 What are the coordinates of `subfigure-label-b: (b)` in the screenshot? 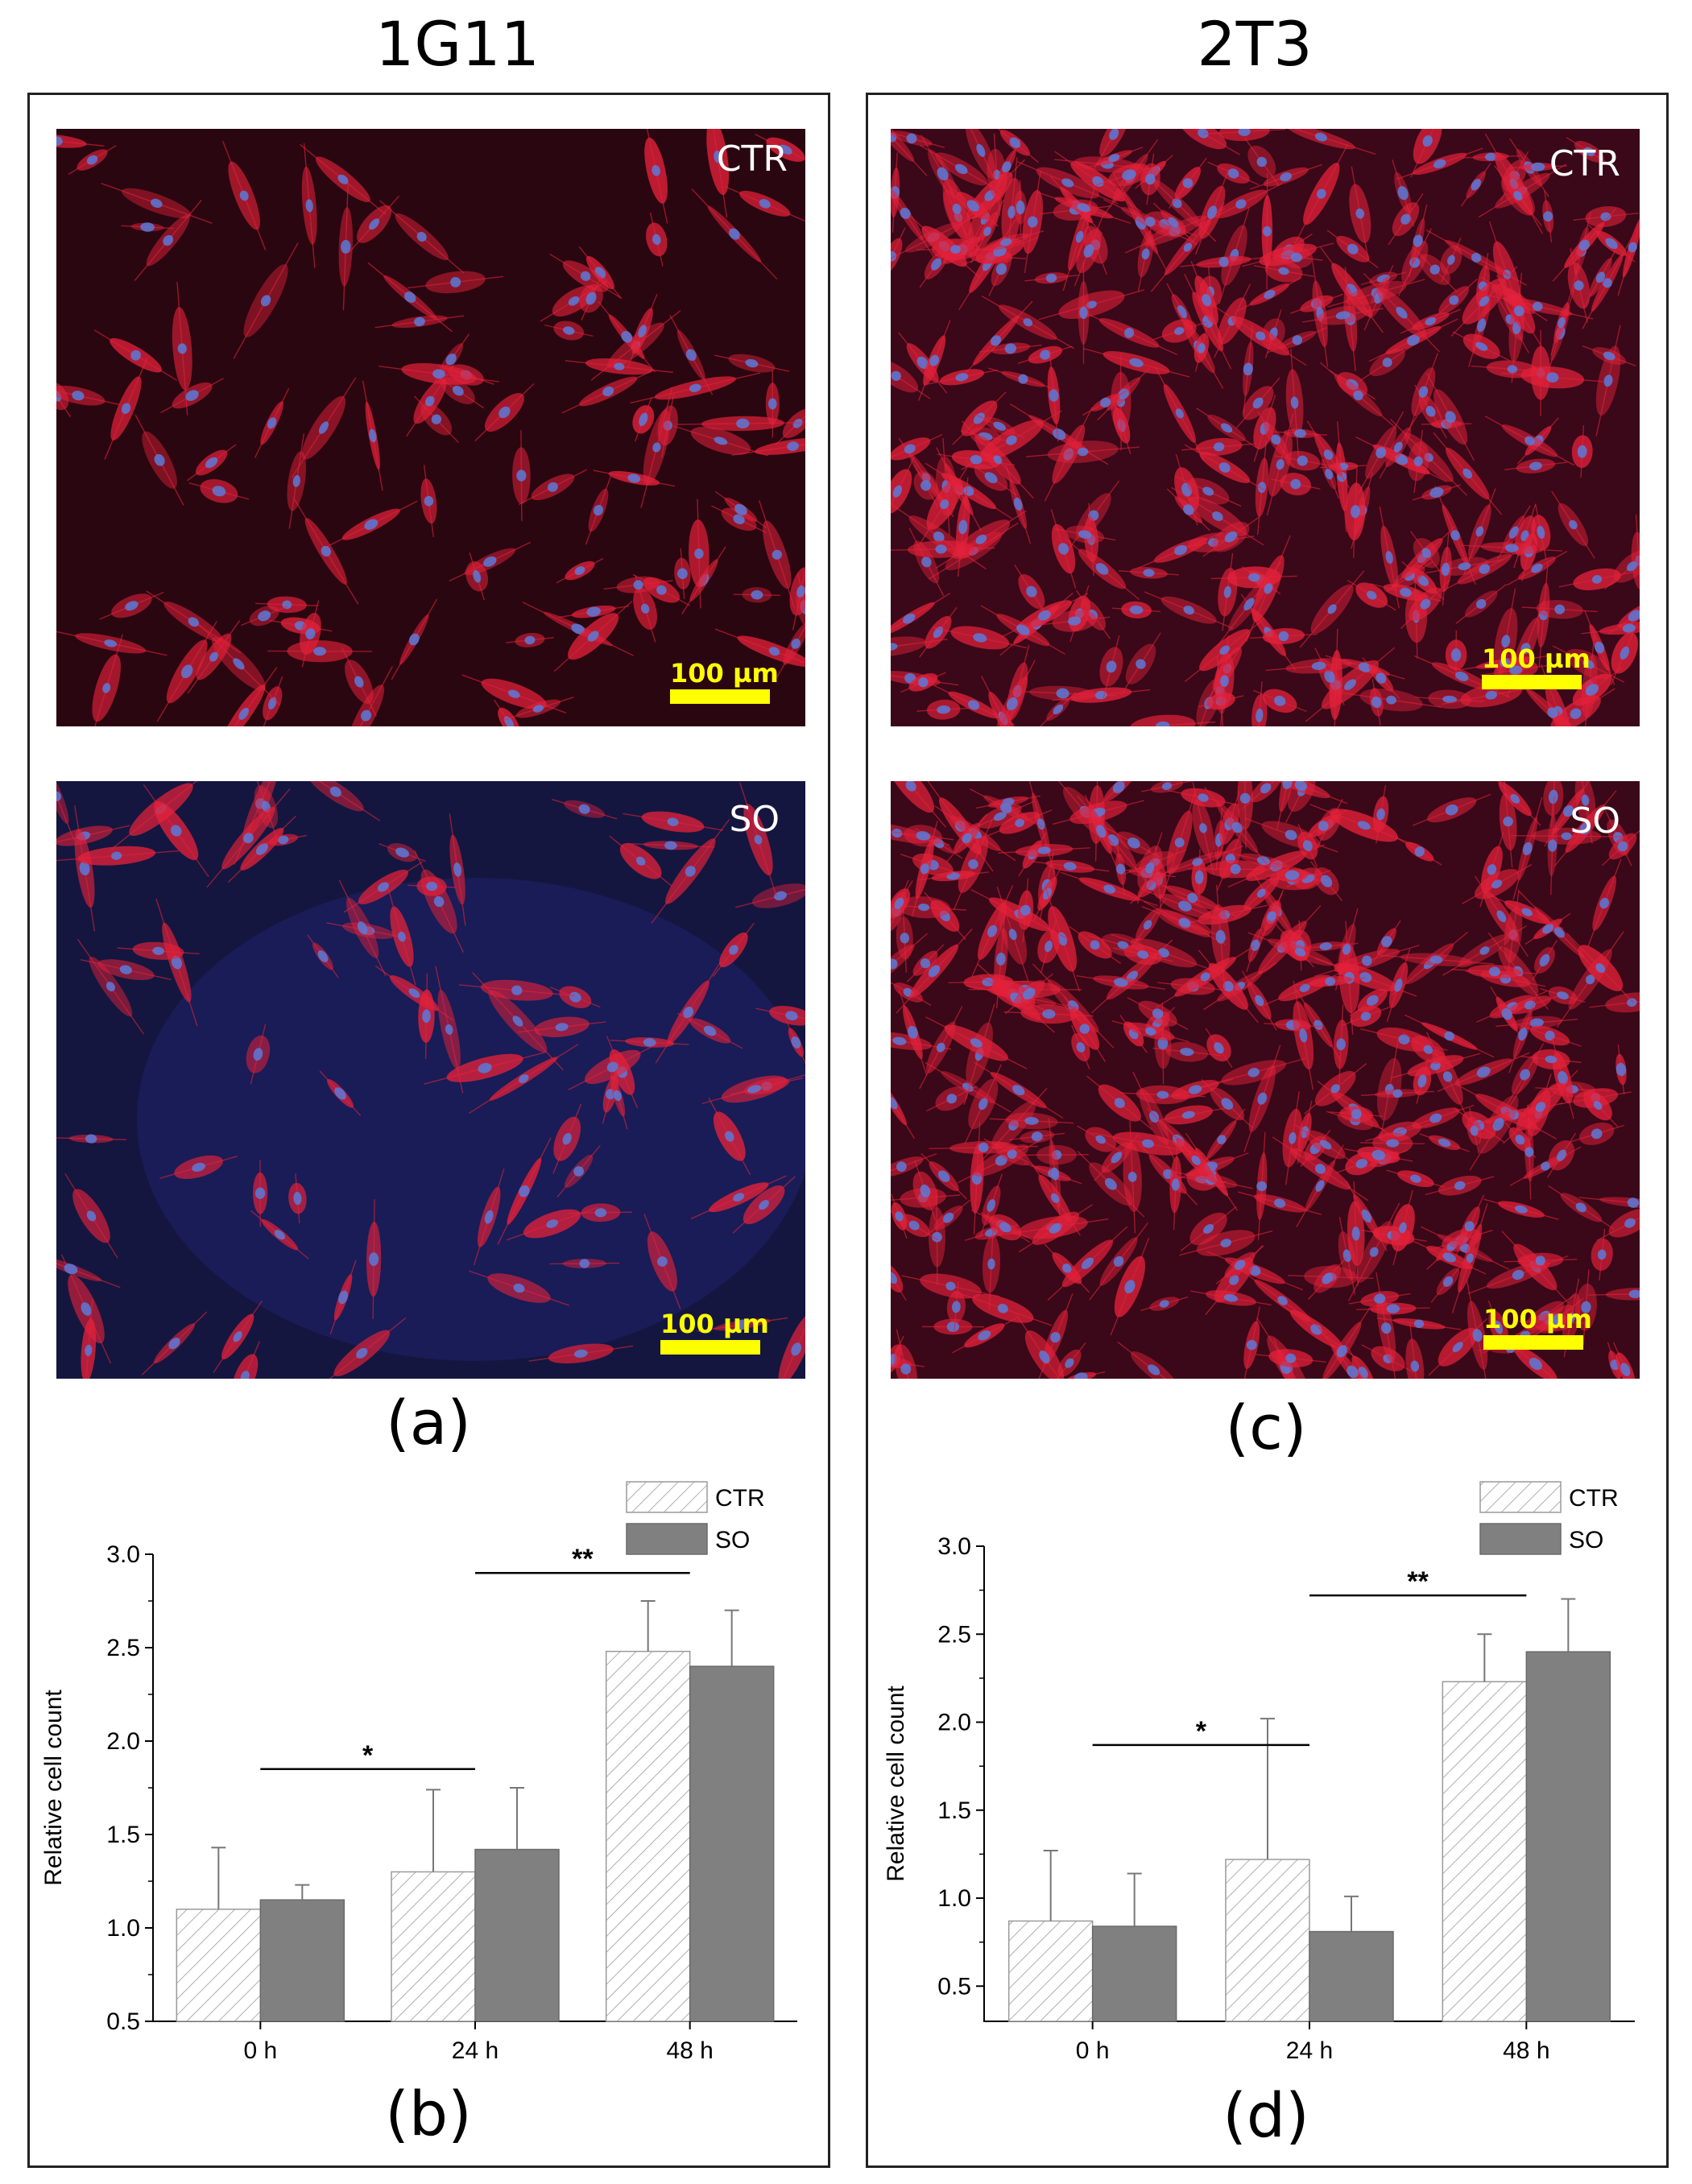 It's located at (428, 2114).